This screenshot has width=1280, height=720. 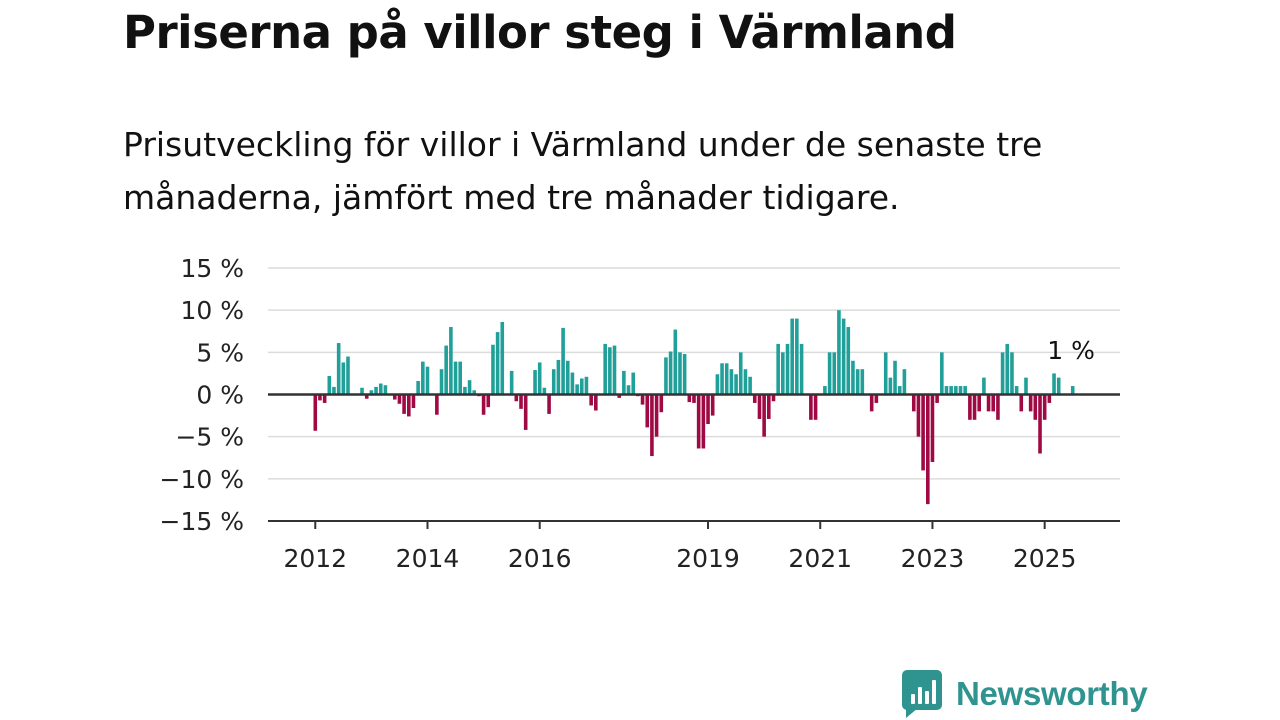 What do you see at coordinates (540, 558) in the screenshot?
I see `x-tick-label: 2016` at bounding box center [540, 558].